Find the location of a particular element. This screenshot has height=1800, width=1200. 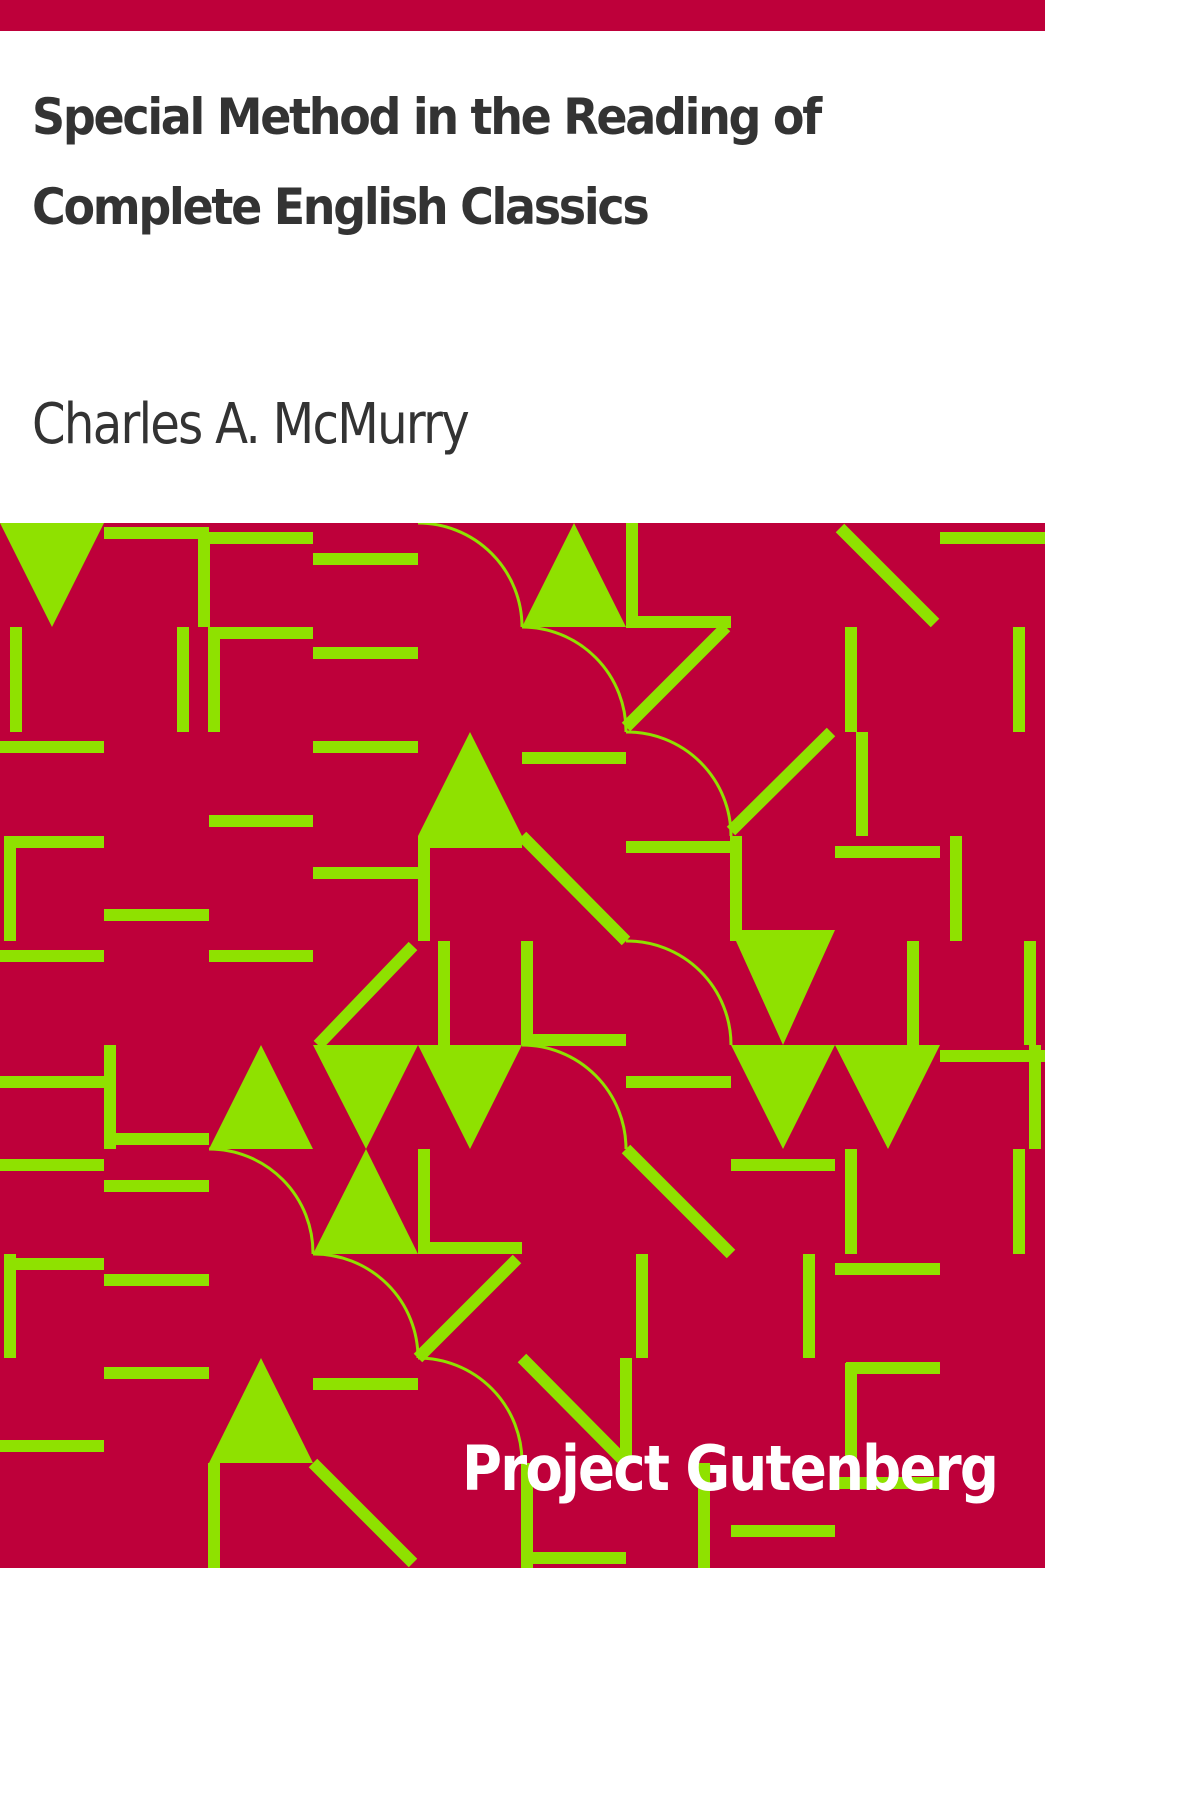

top-color-bar is located at coordinates (522, 15).